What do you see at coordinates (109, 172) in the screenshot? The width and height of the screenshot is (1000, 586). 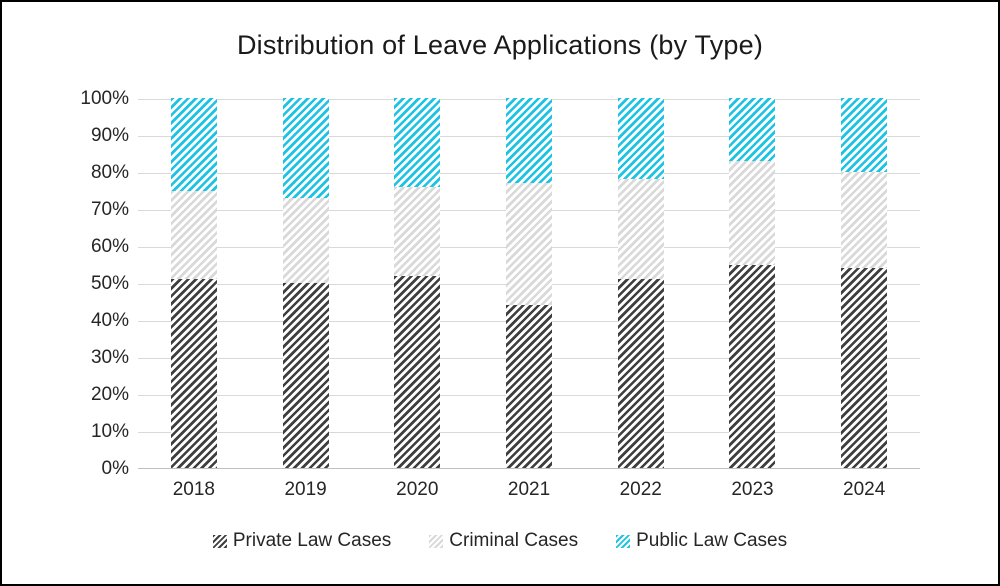 I see `y-axis-tick-label: 80%` at bounding box center [109, 172].